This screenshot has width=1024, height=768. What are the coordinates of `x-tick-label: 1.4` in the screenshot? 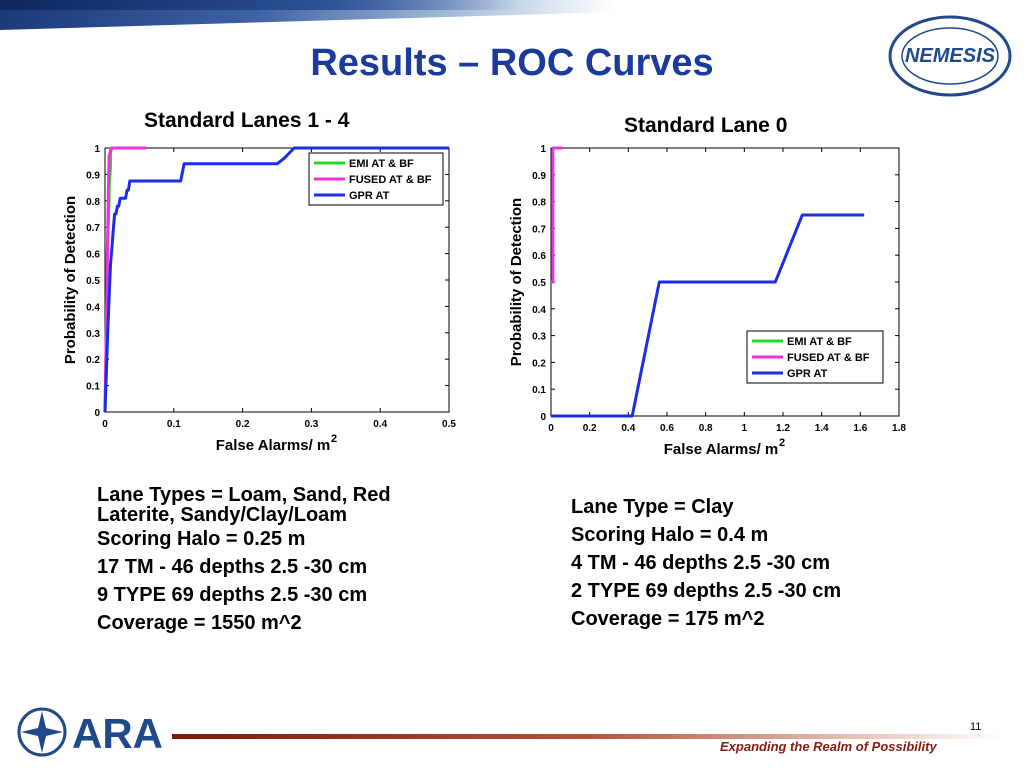 It's located at (822, 428).